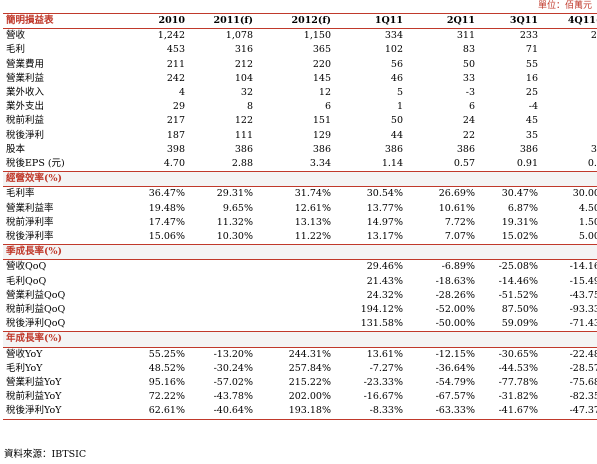  Describe the element at coordinates (36, 310) in the screenshot. I see `row-label: 稅前利益QoQ` at that location.